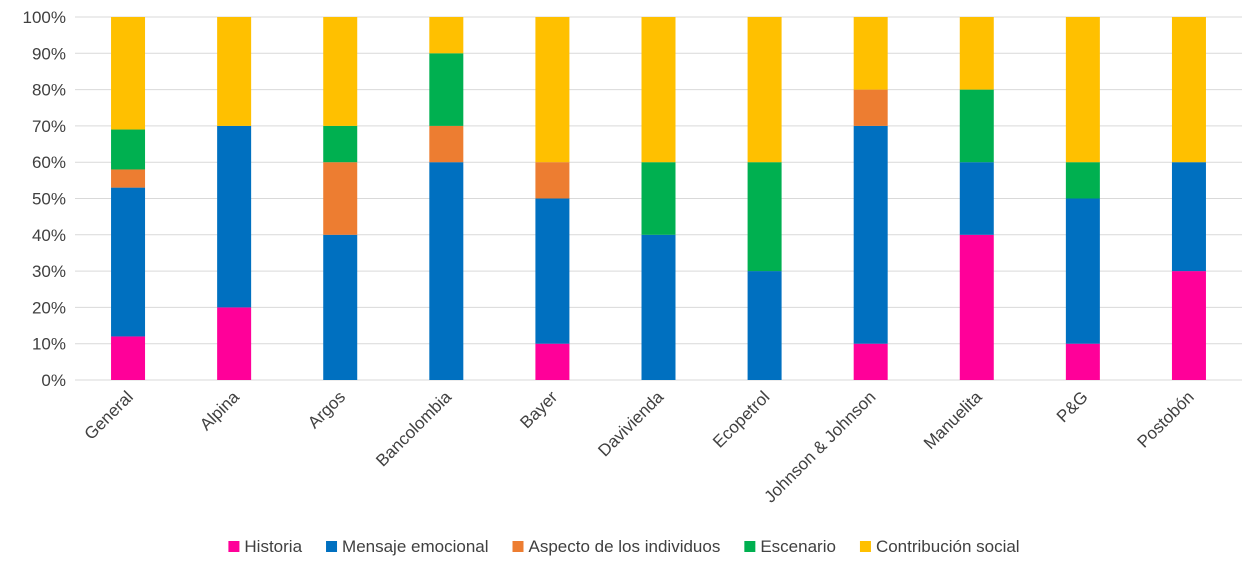 The height and width of the screenshot is (564, 1248). Describe the element at coordinates (49, 199) in the screenshot. I see `y-tick-label: 50%` at that location.